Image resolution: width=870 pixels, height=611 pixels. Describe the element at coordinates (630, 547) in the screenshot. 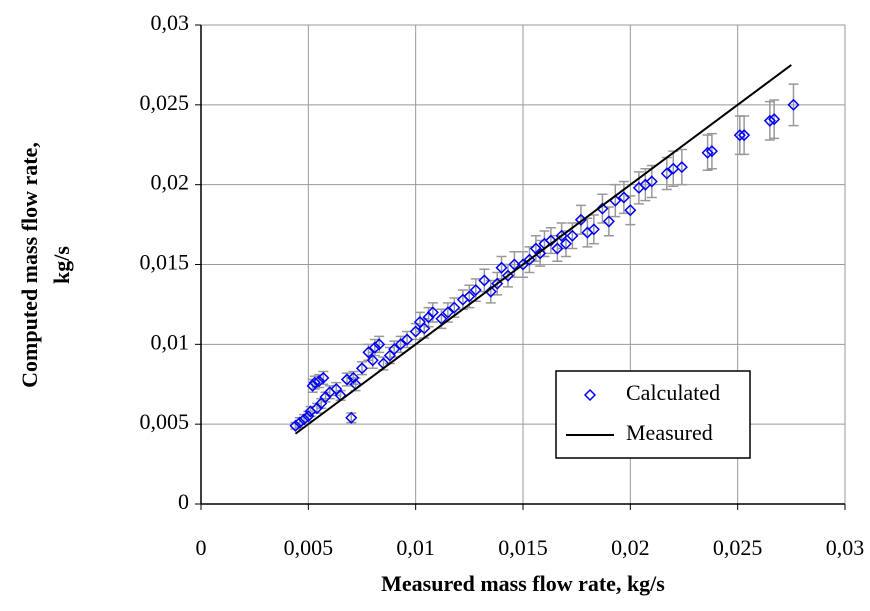

I see `x-tick-label: 0,02` at that location.